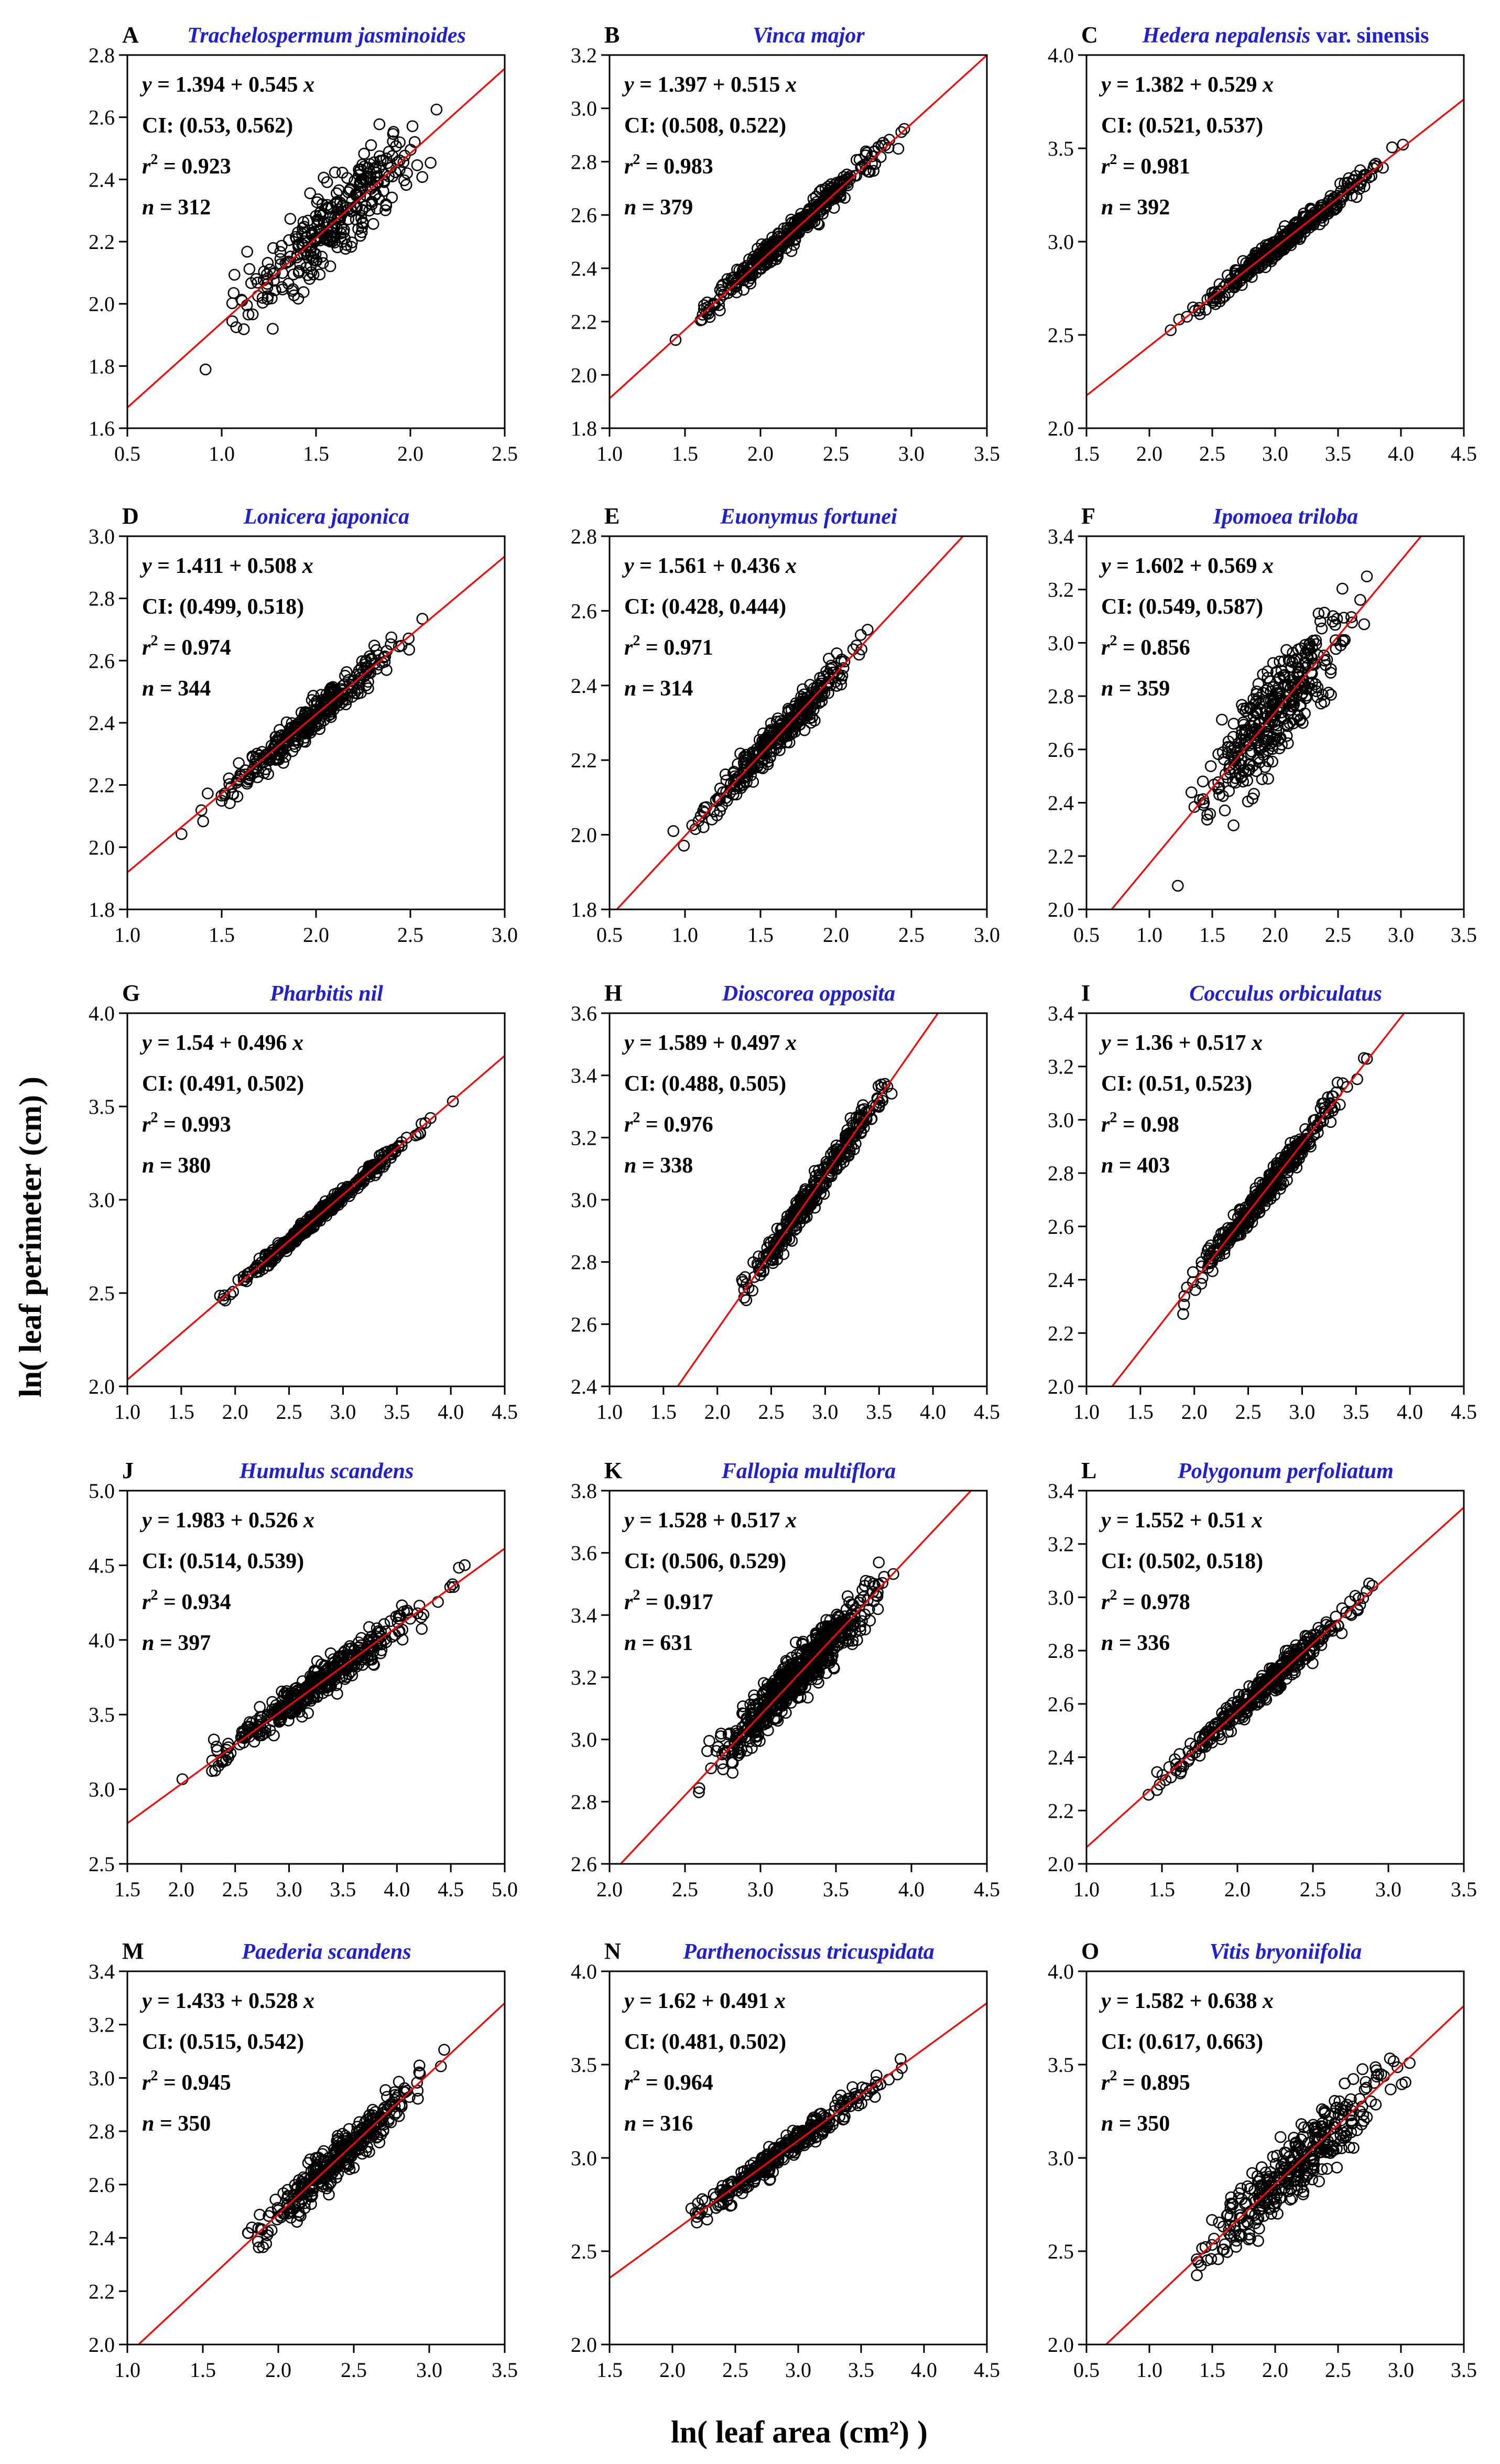  What do you see at coordinates (1136, 1166) in the screenshot?
I see `n-i: n = 403` at bounding box center [1136, 1166].